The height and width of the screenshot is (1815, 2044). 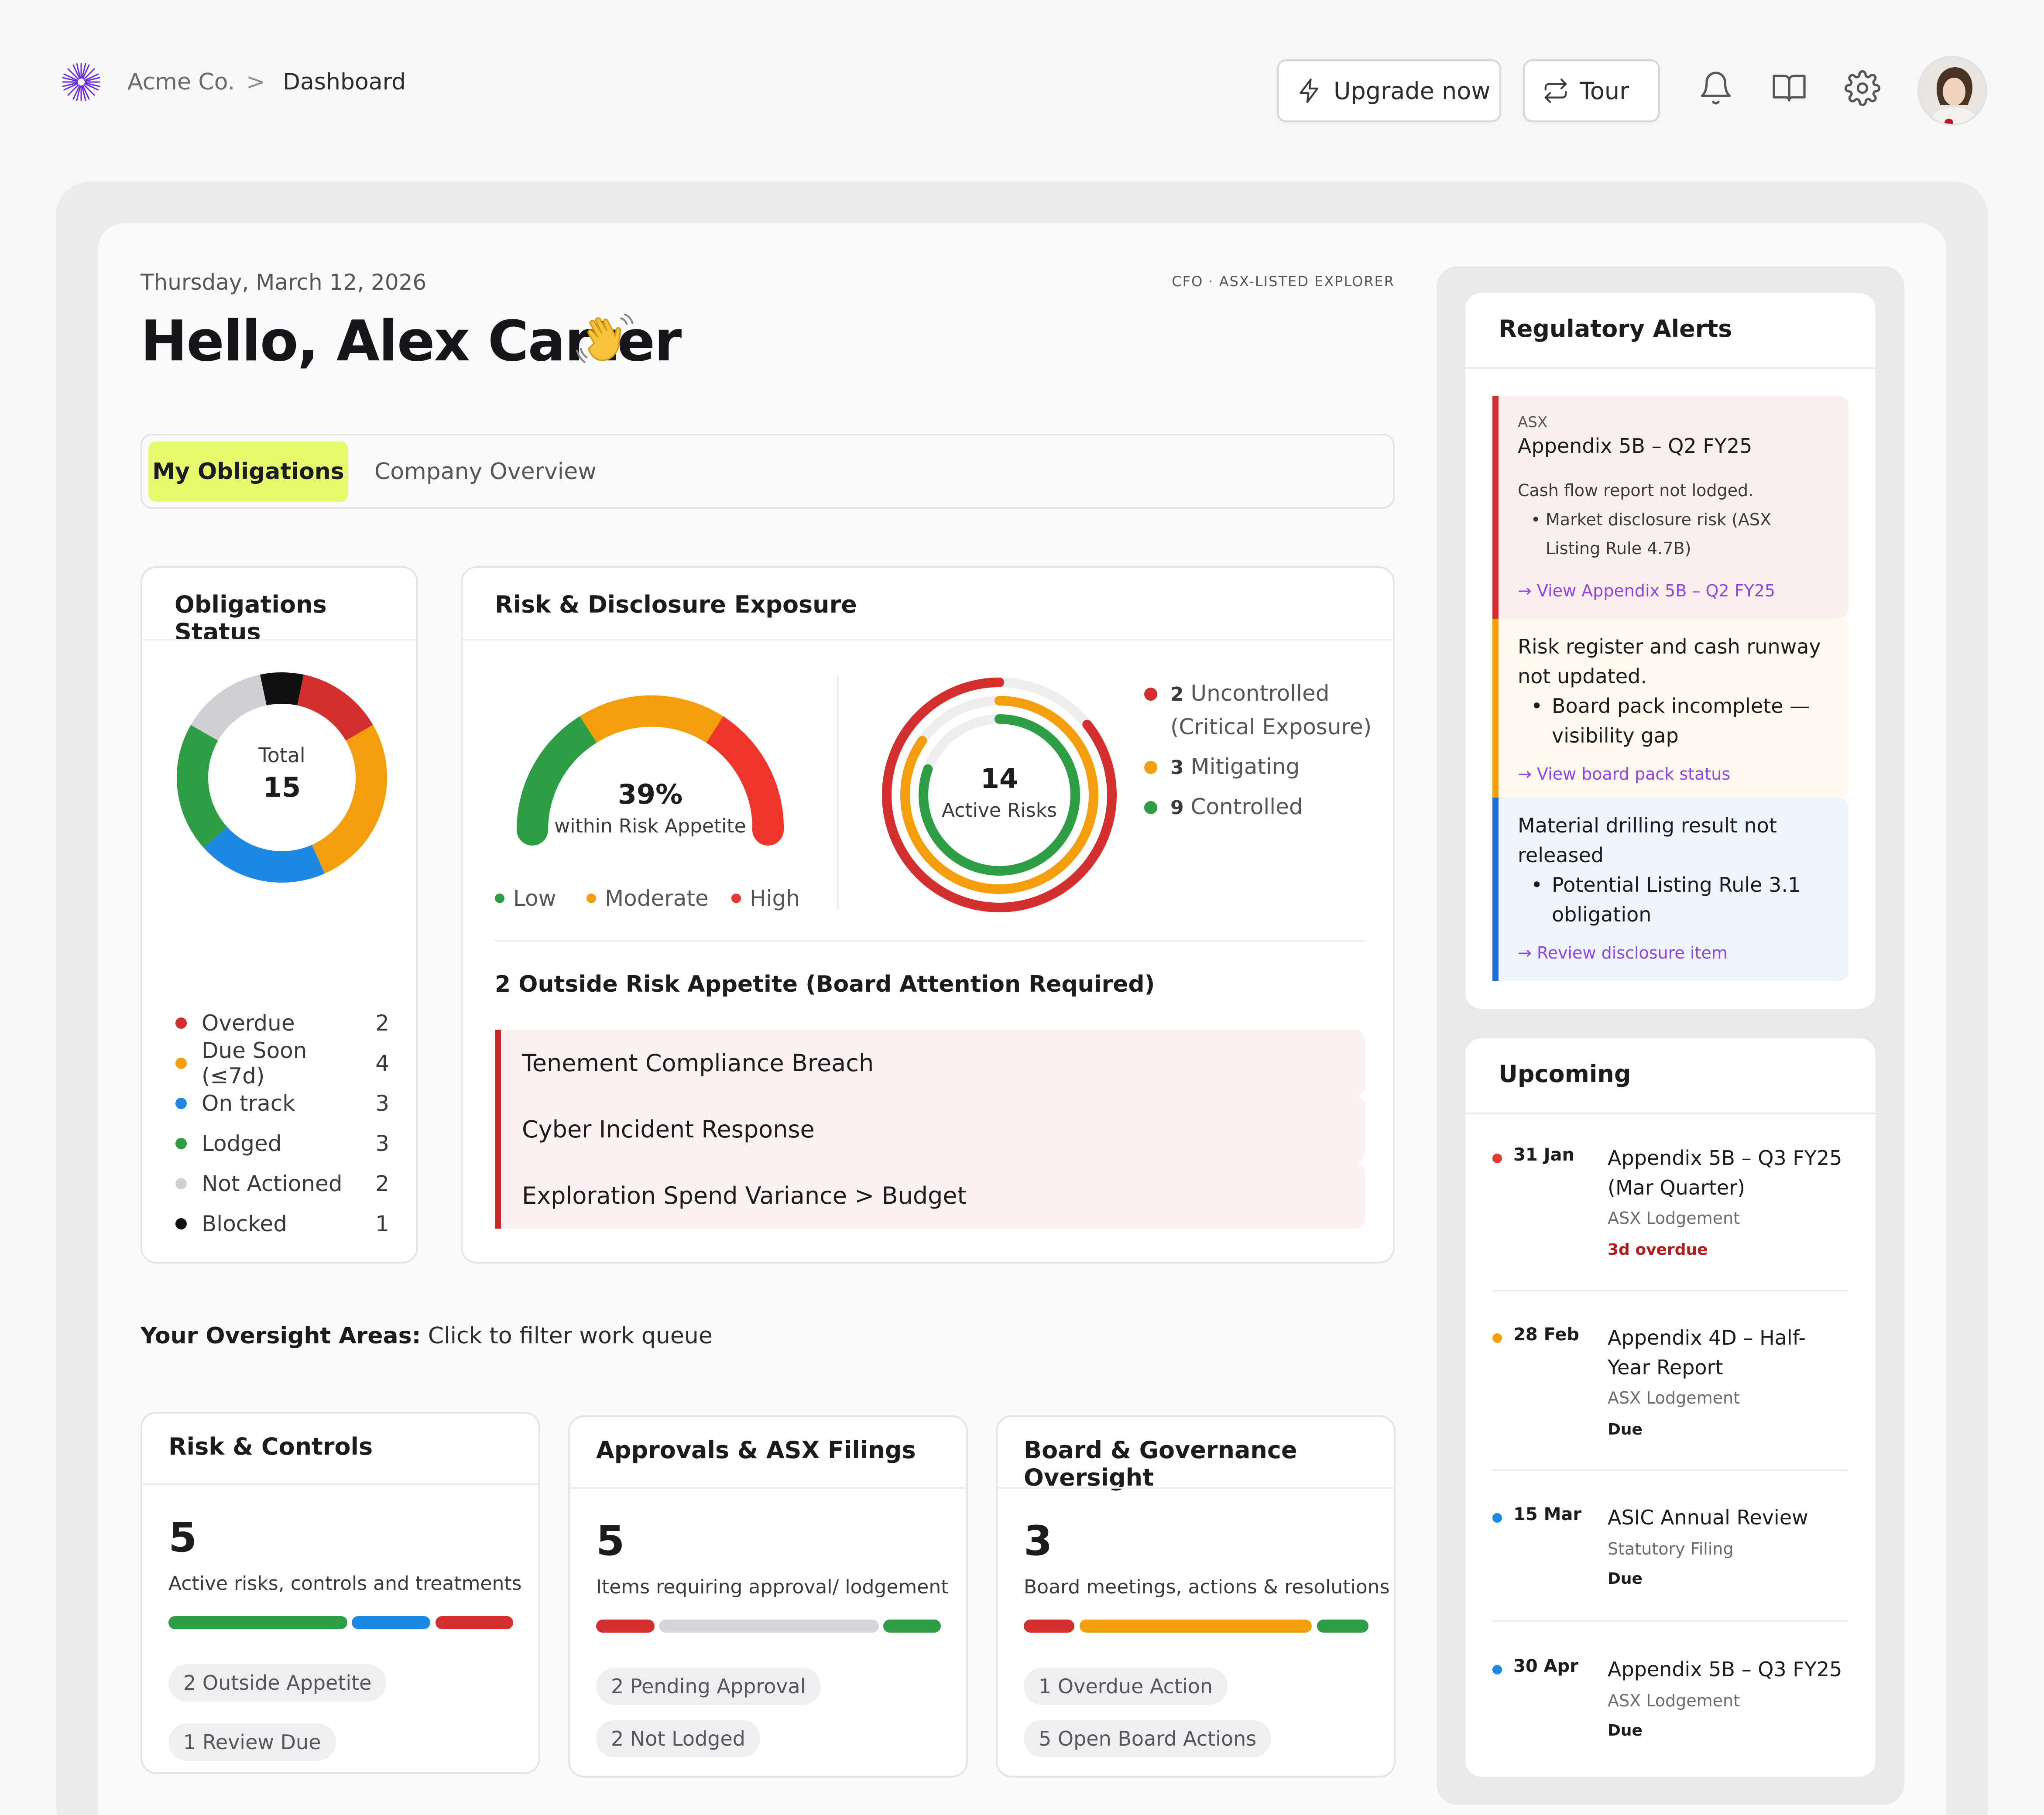 I want to click on bell-icon, so click(x=1716, y=88).